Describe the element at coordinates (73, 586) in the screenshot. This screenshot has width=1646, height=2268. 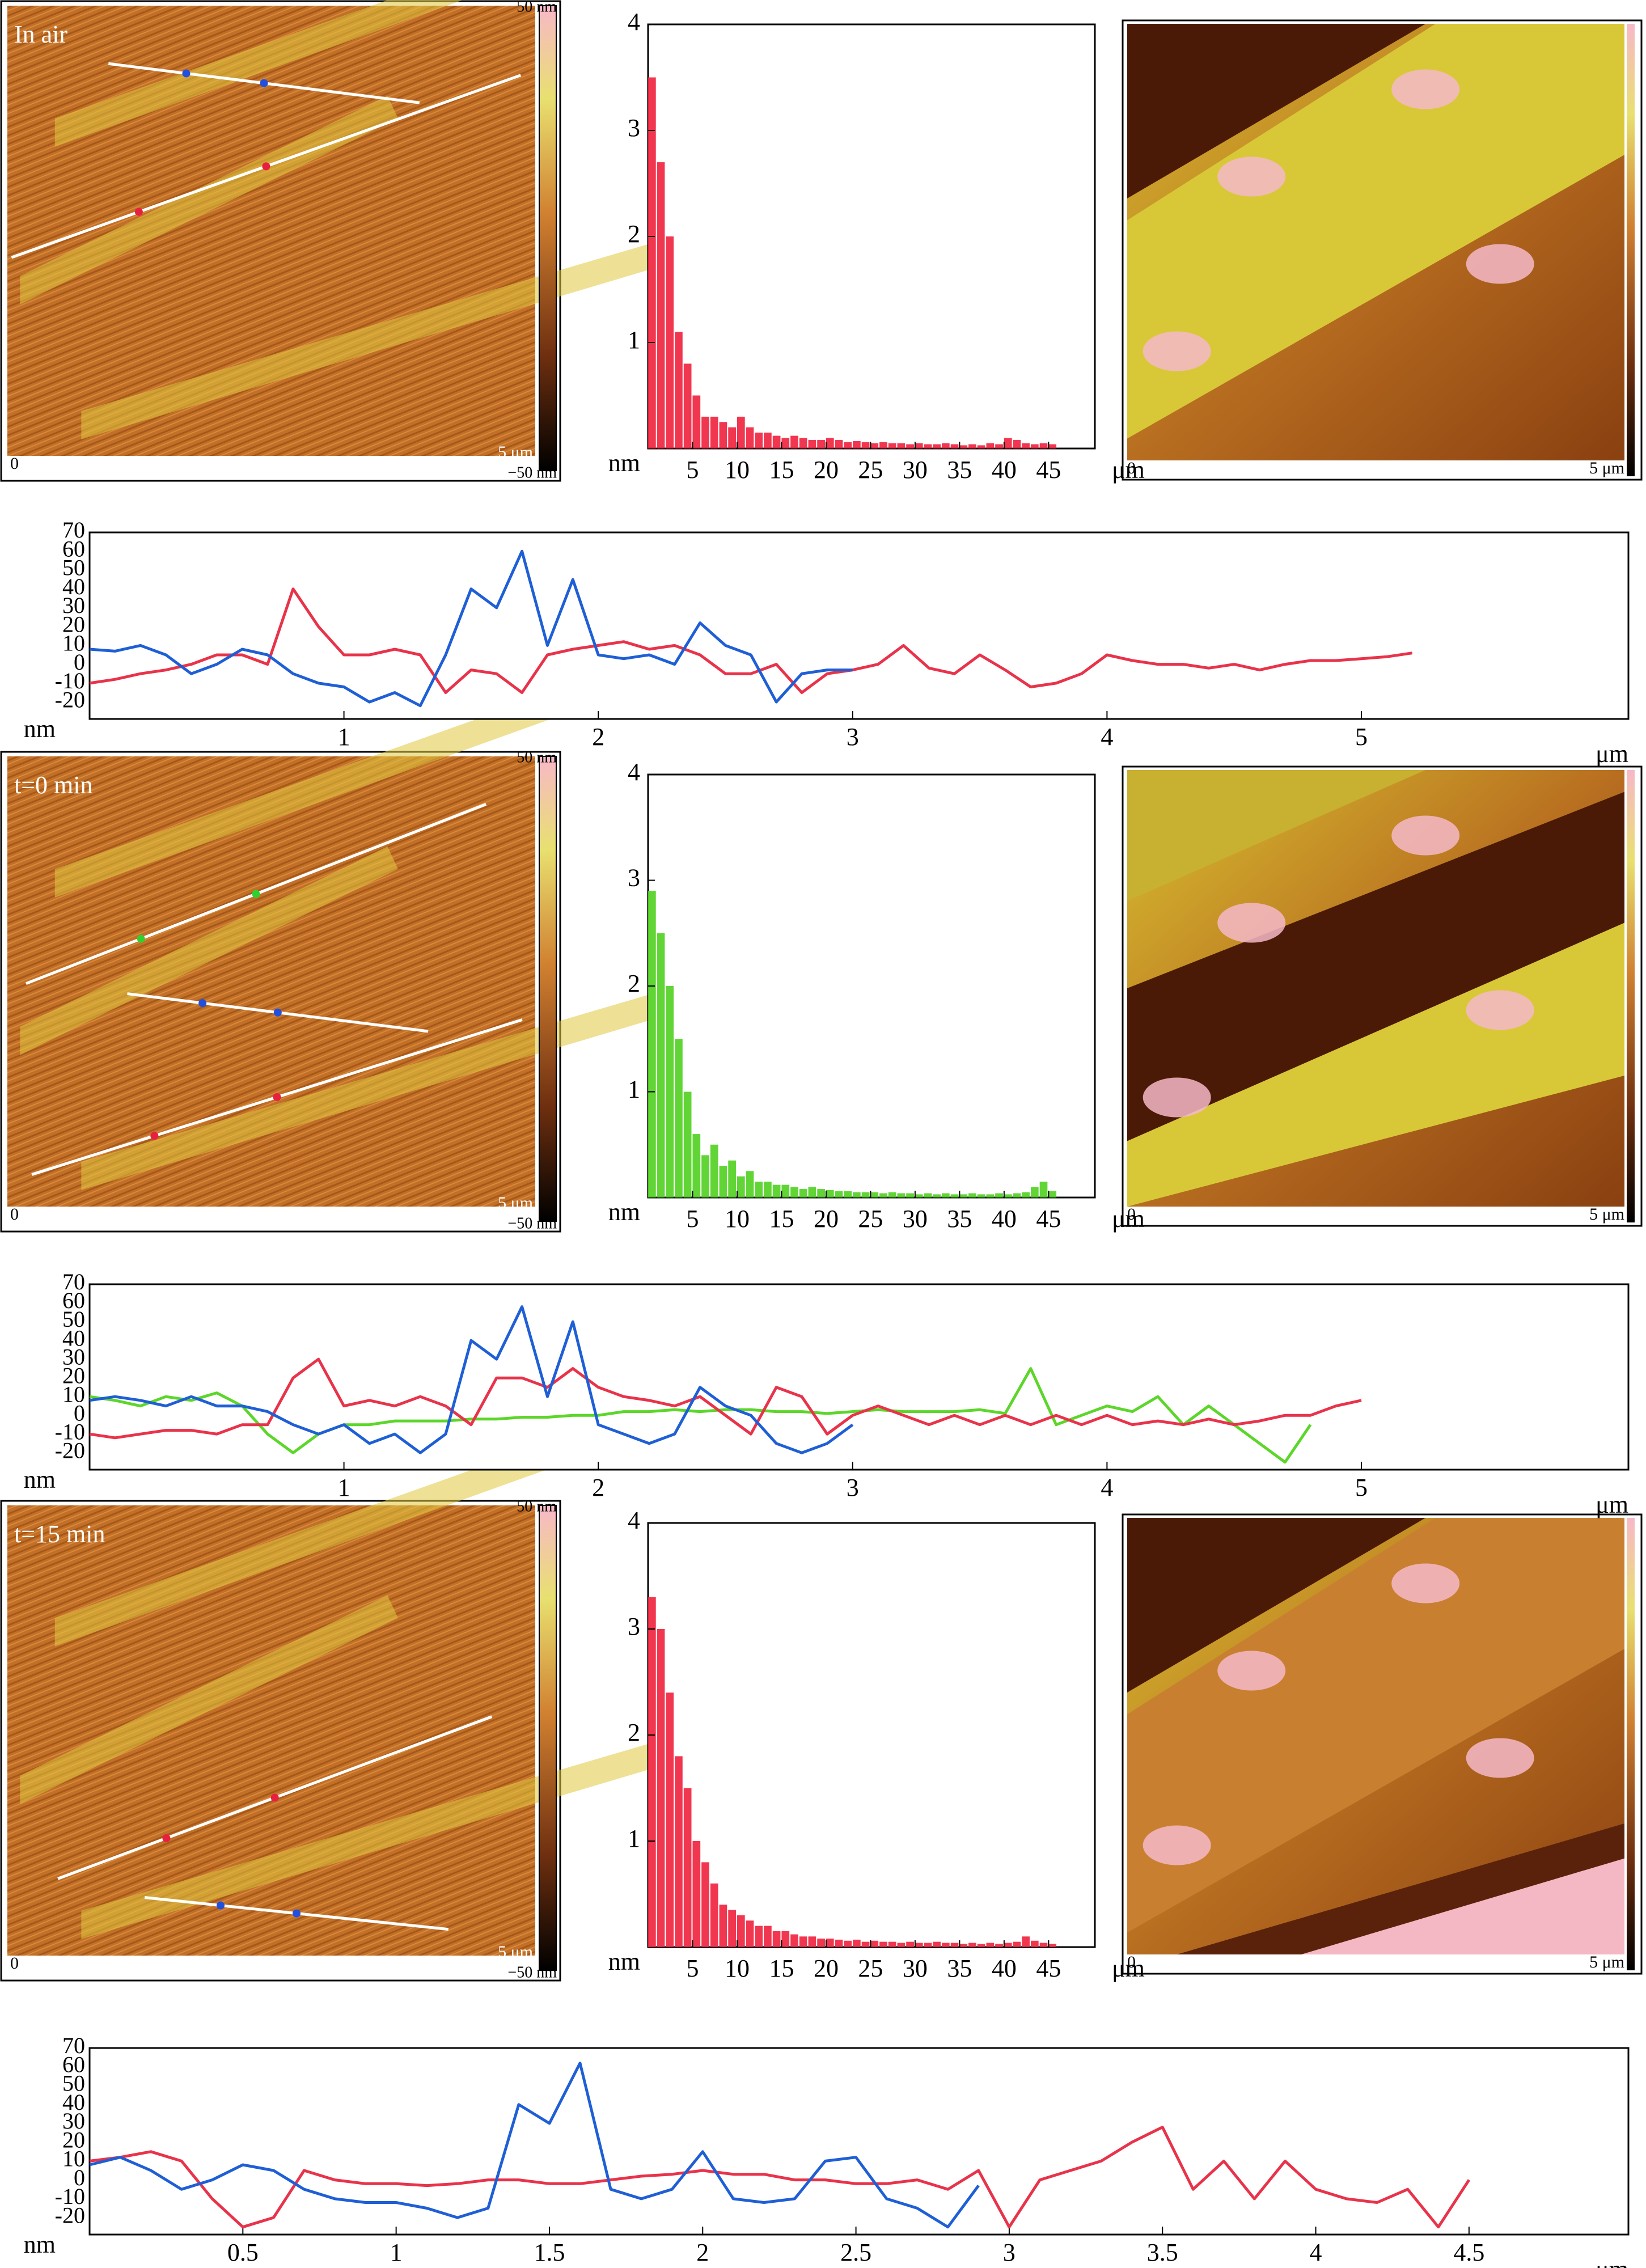
I see `y-tick-label: 40` at that location.